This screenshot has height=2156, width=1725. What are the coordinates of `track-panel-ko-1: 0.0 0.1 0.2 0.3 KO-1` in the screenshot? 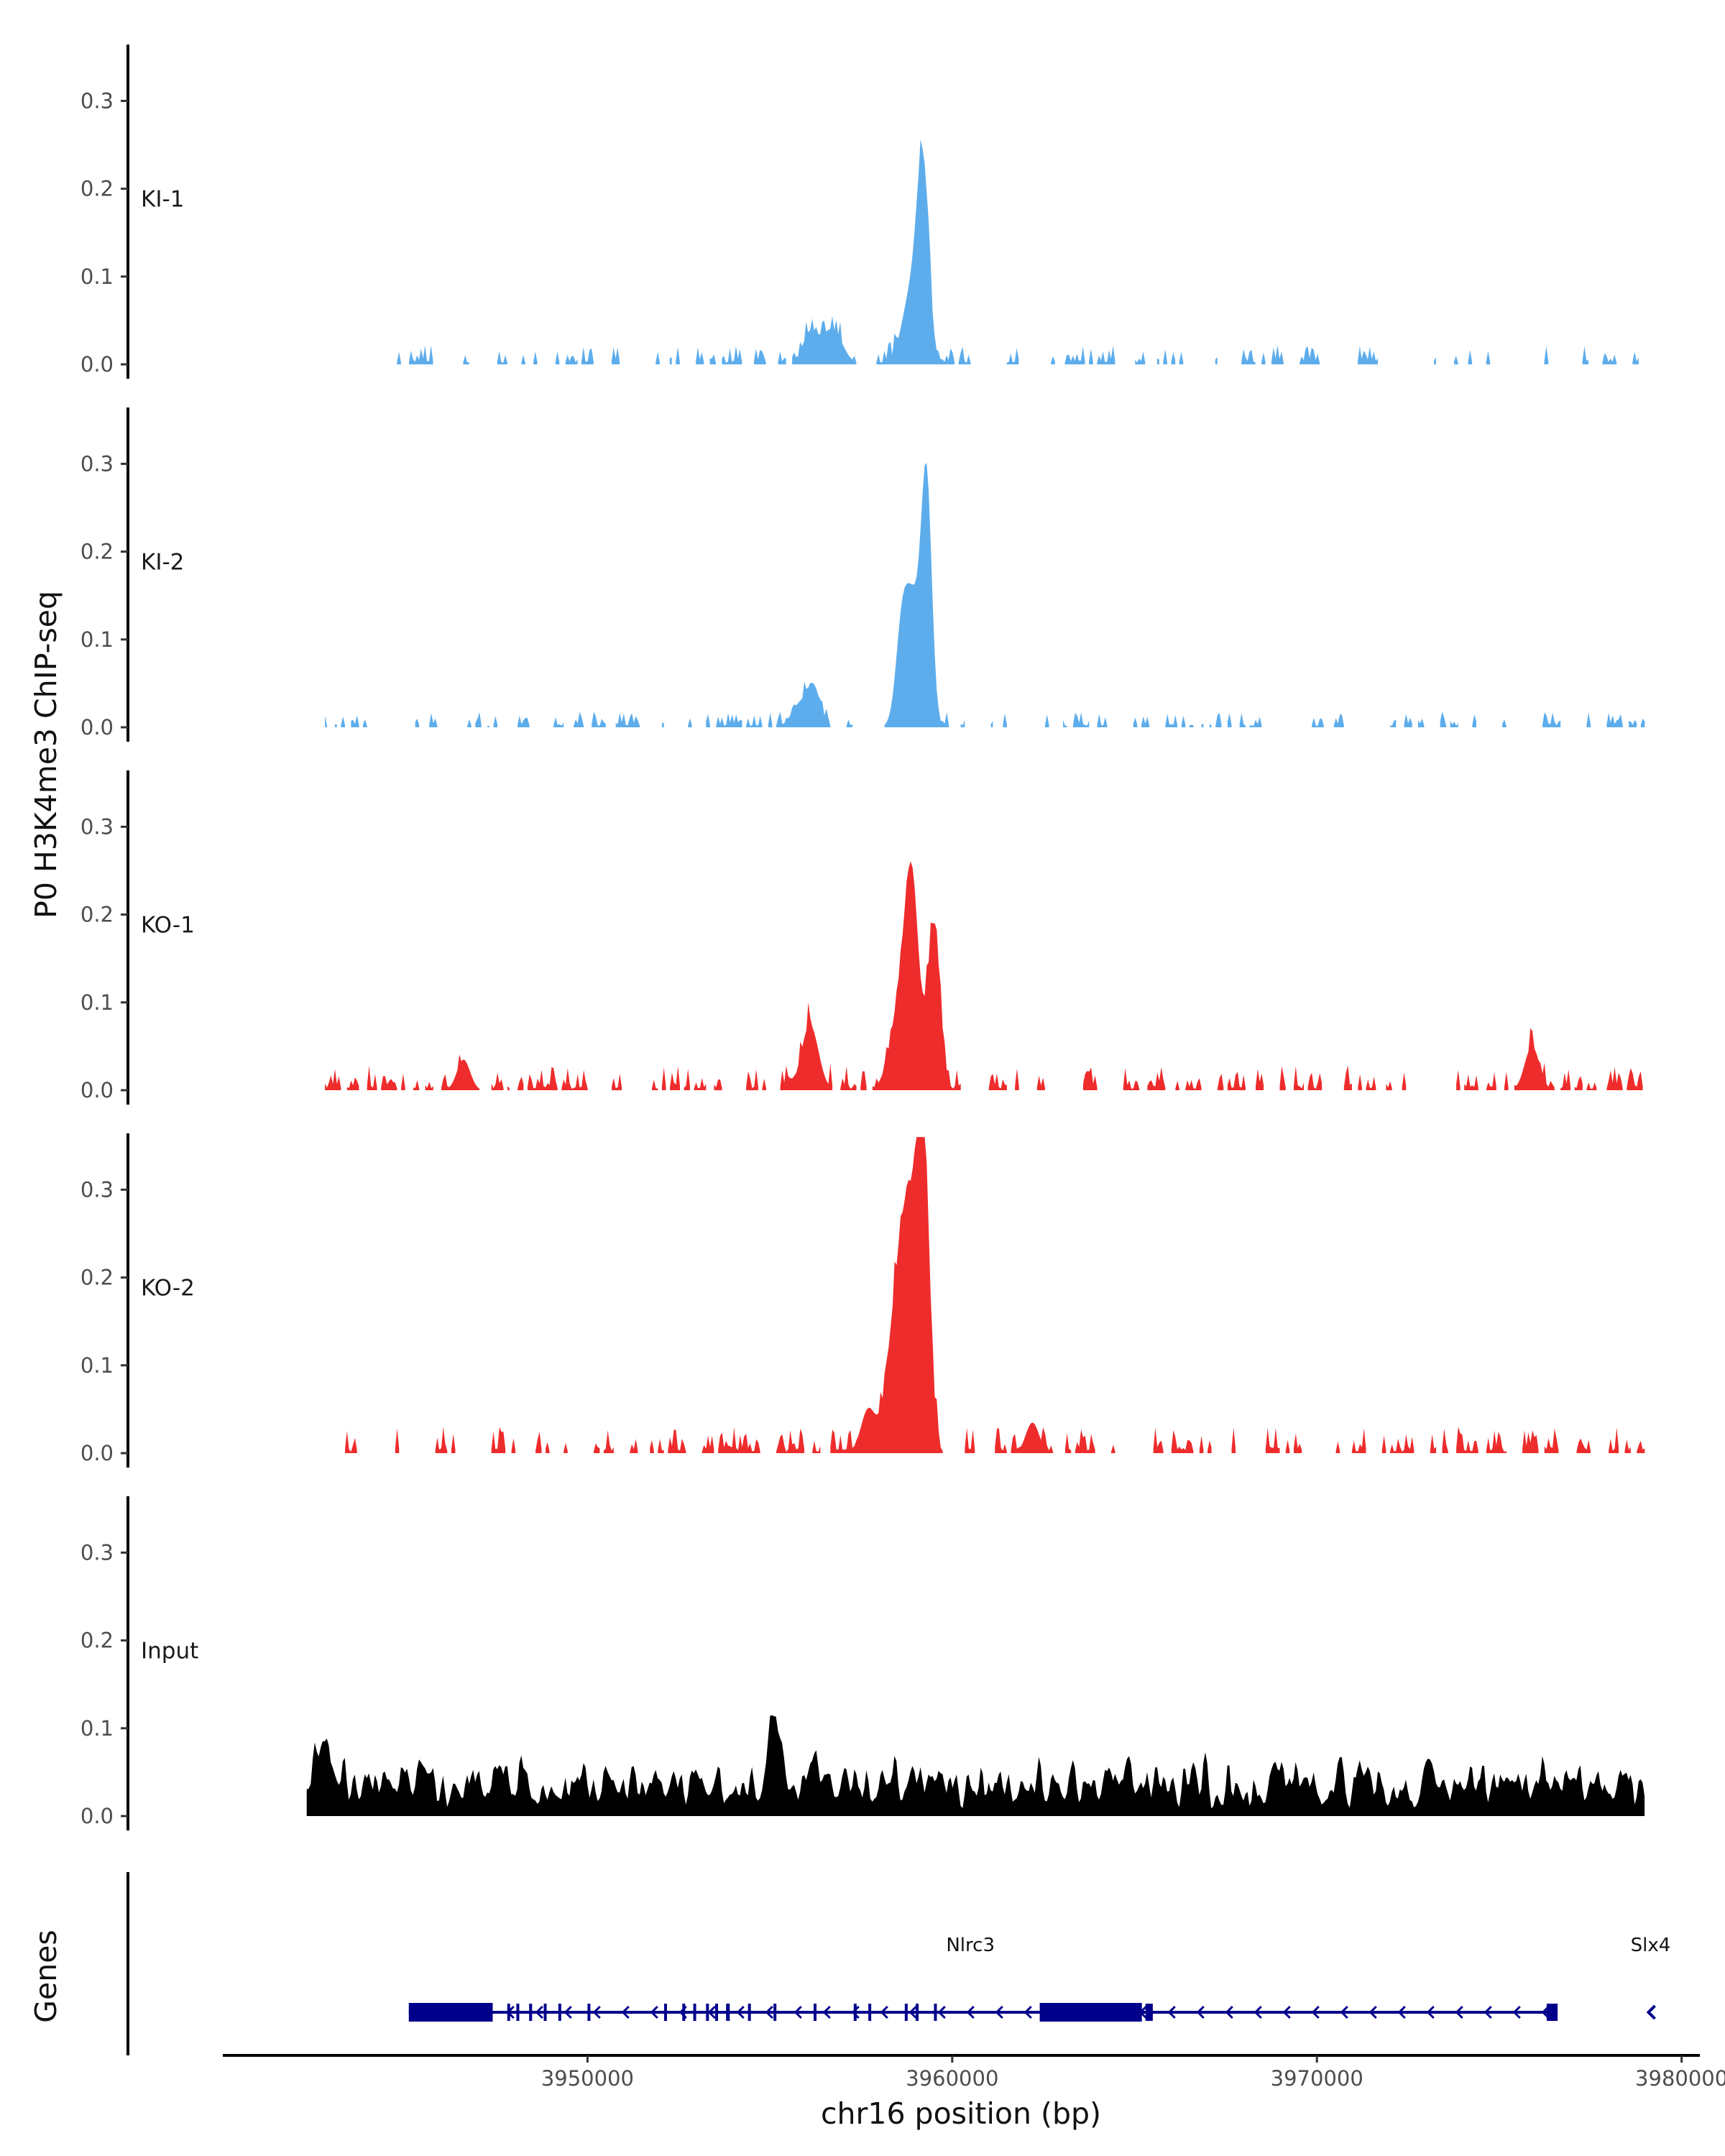 It's located at (861, 937).